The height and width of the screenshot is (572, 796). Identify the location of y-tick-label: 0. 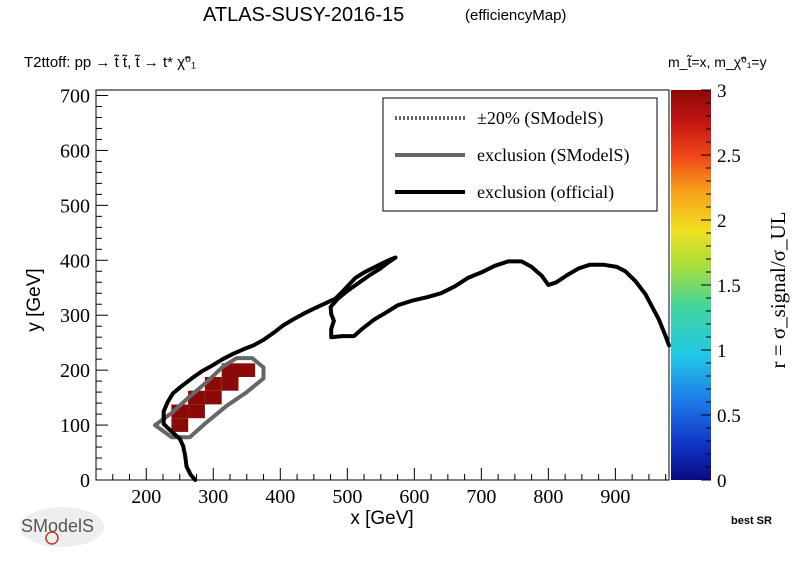
(85, 481).